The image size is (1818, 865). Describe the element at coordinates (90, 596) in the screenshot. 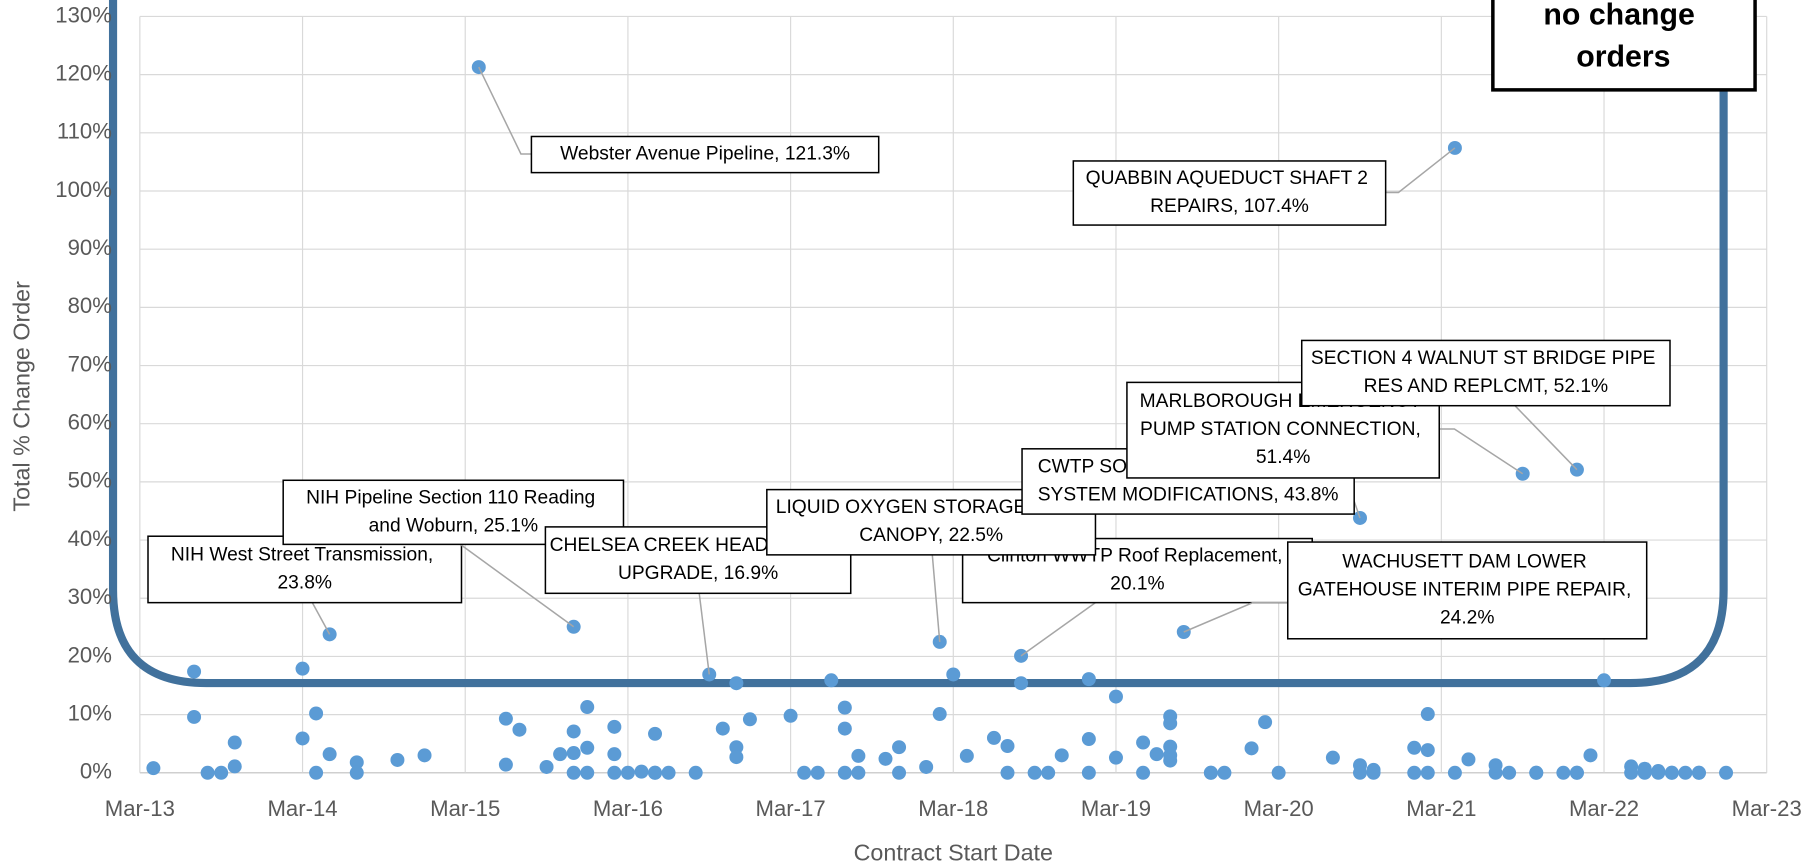

I see `y-tick-label: 30%` at that location.